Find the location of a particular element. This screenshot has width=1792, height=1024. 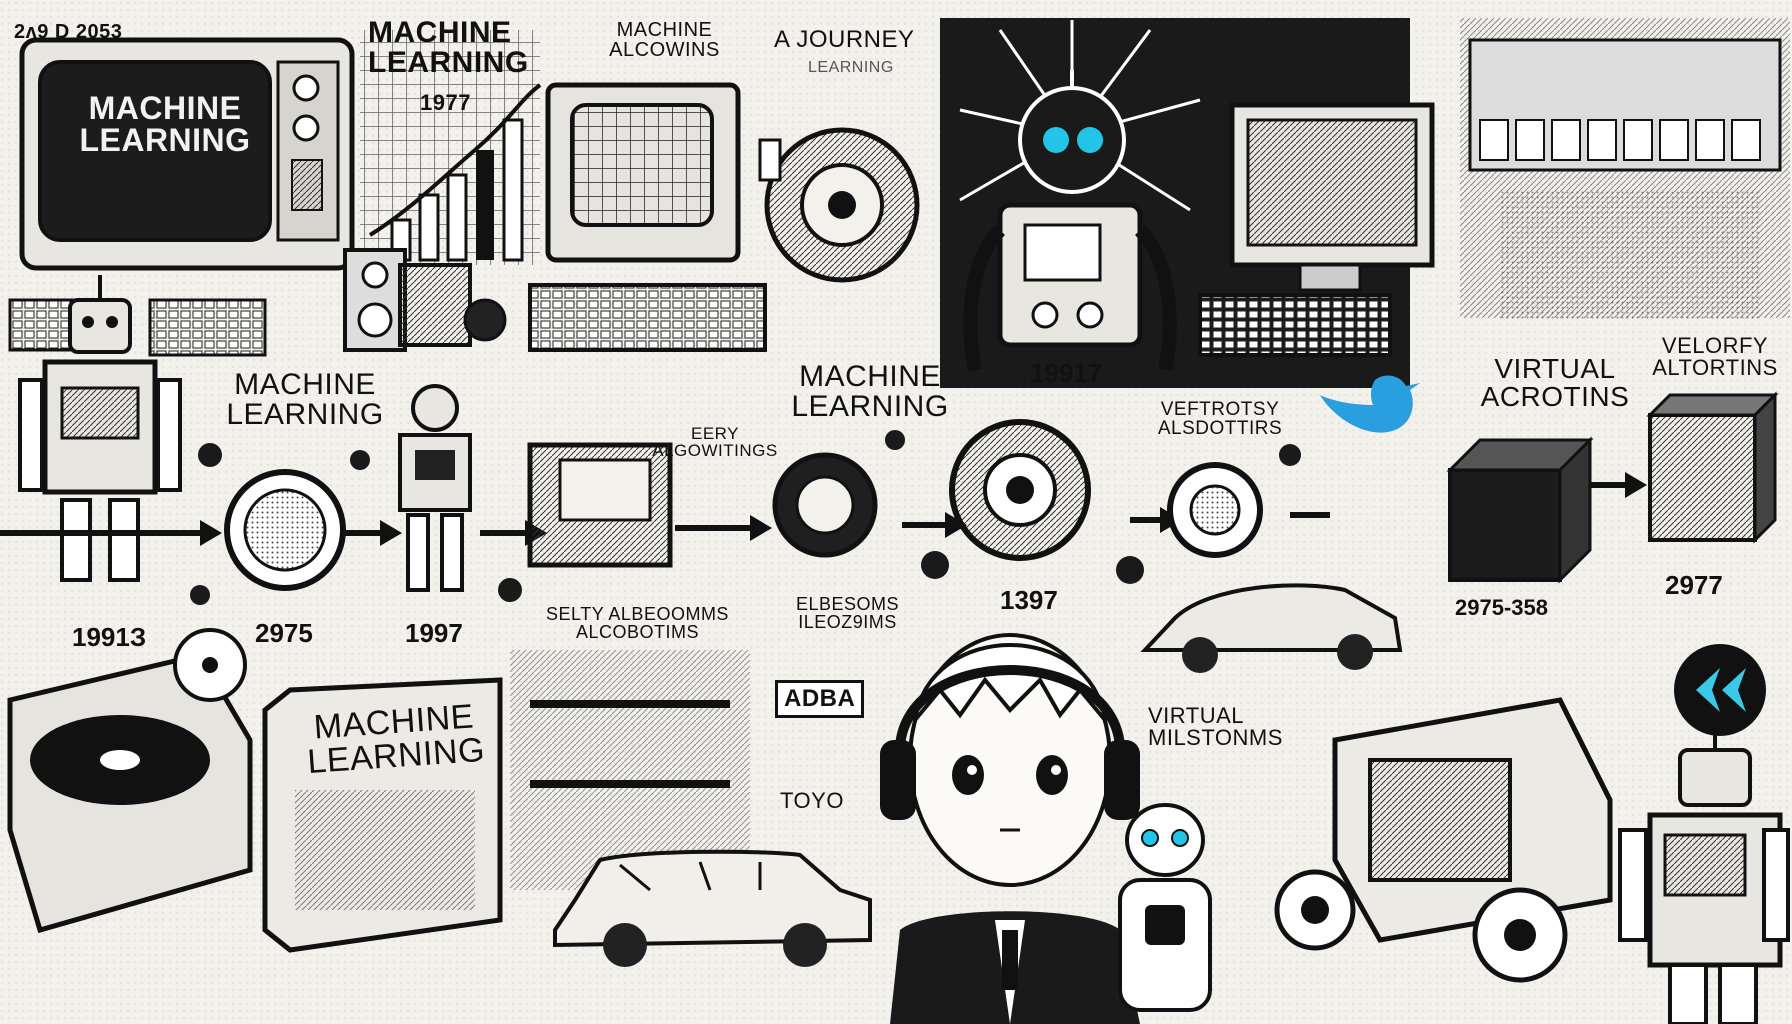

book-icon is located at coordinates (382, 815).